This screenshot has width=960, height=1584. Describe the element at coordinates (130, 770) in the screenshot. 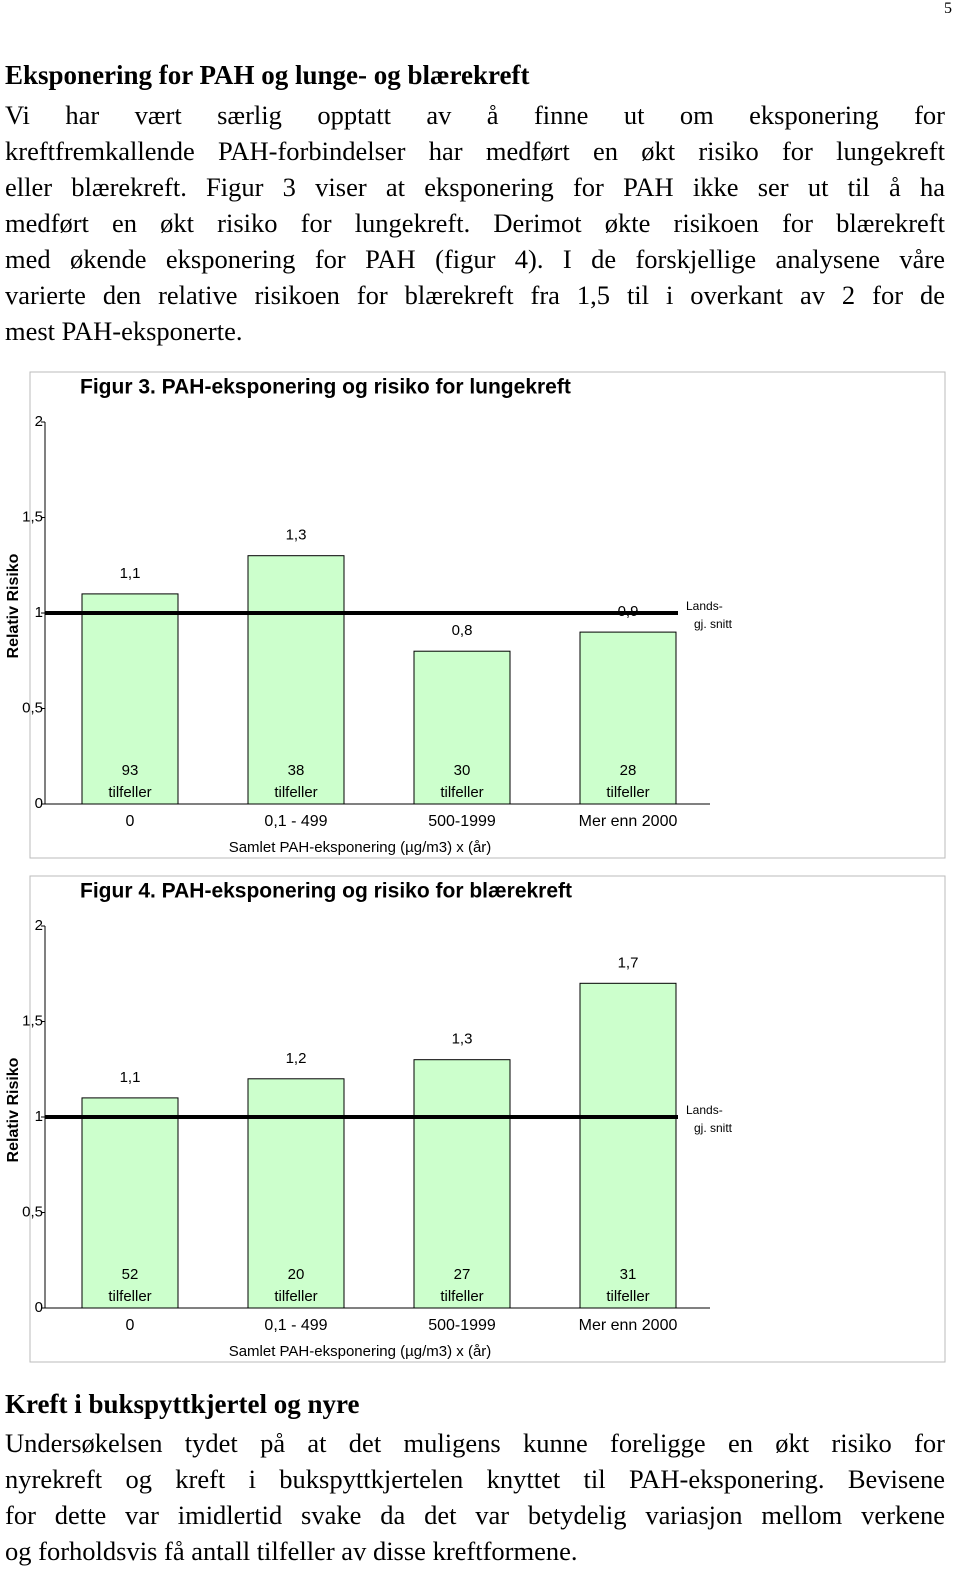

I see `case-count: 93` at that location.